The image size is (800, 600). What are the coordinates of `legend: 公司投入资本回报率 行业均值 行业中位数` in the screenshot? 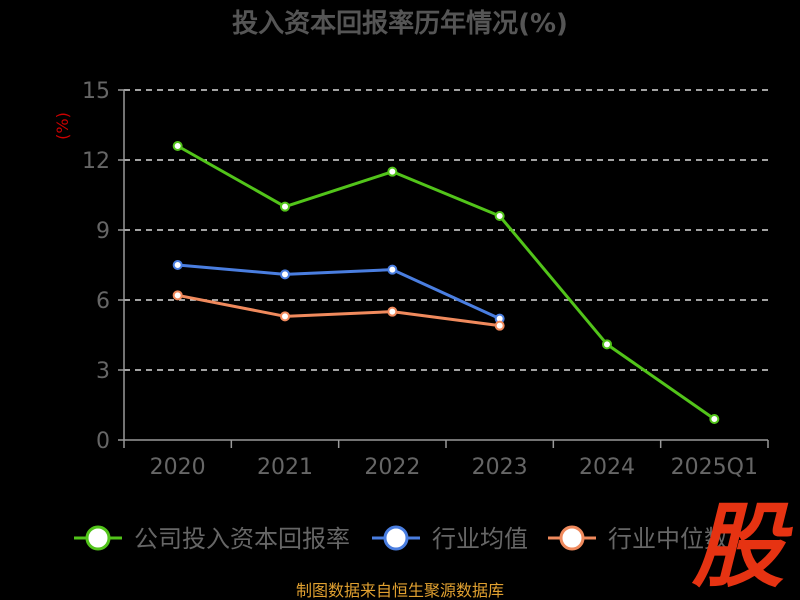 It's located at (401, 539).